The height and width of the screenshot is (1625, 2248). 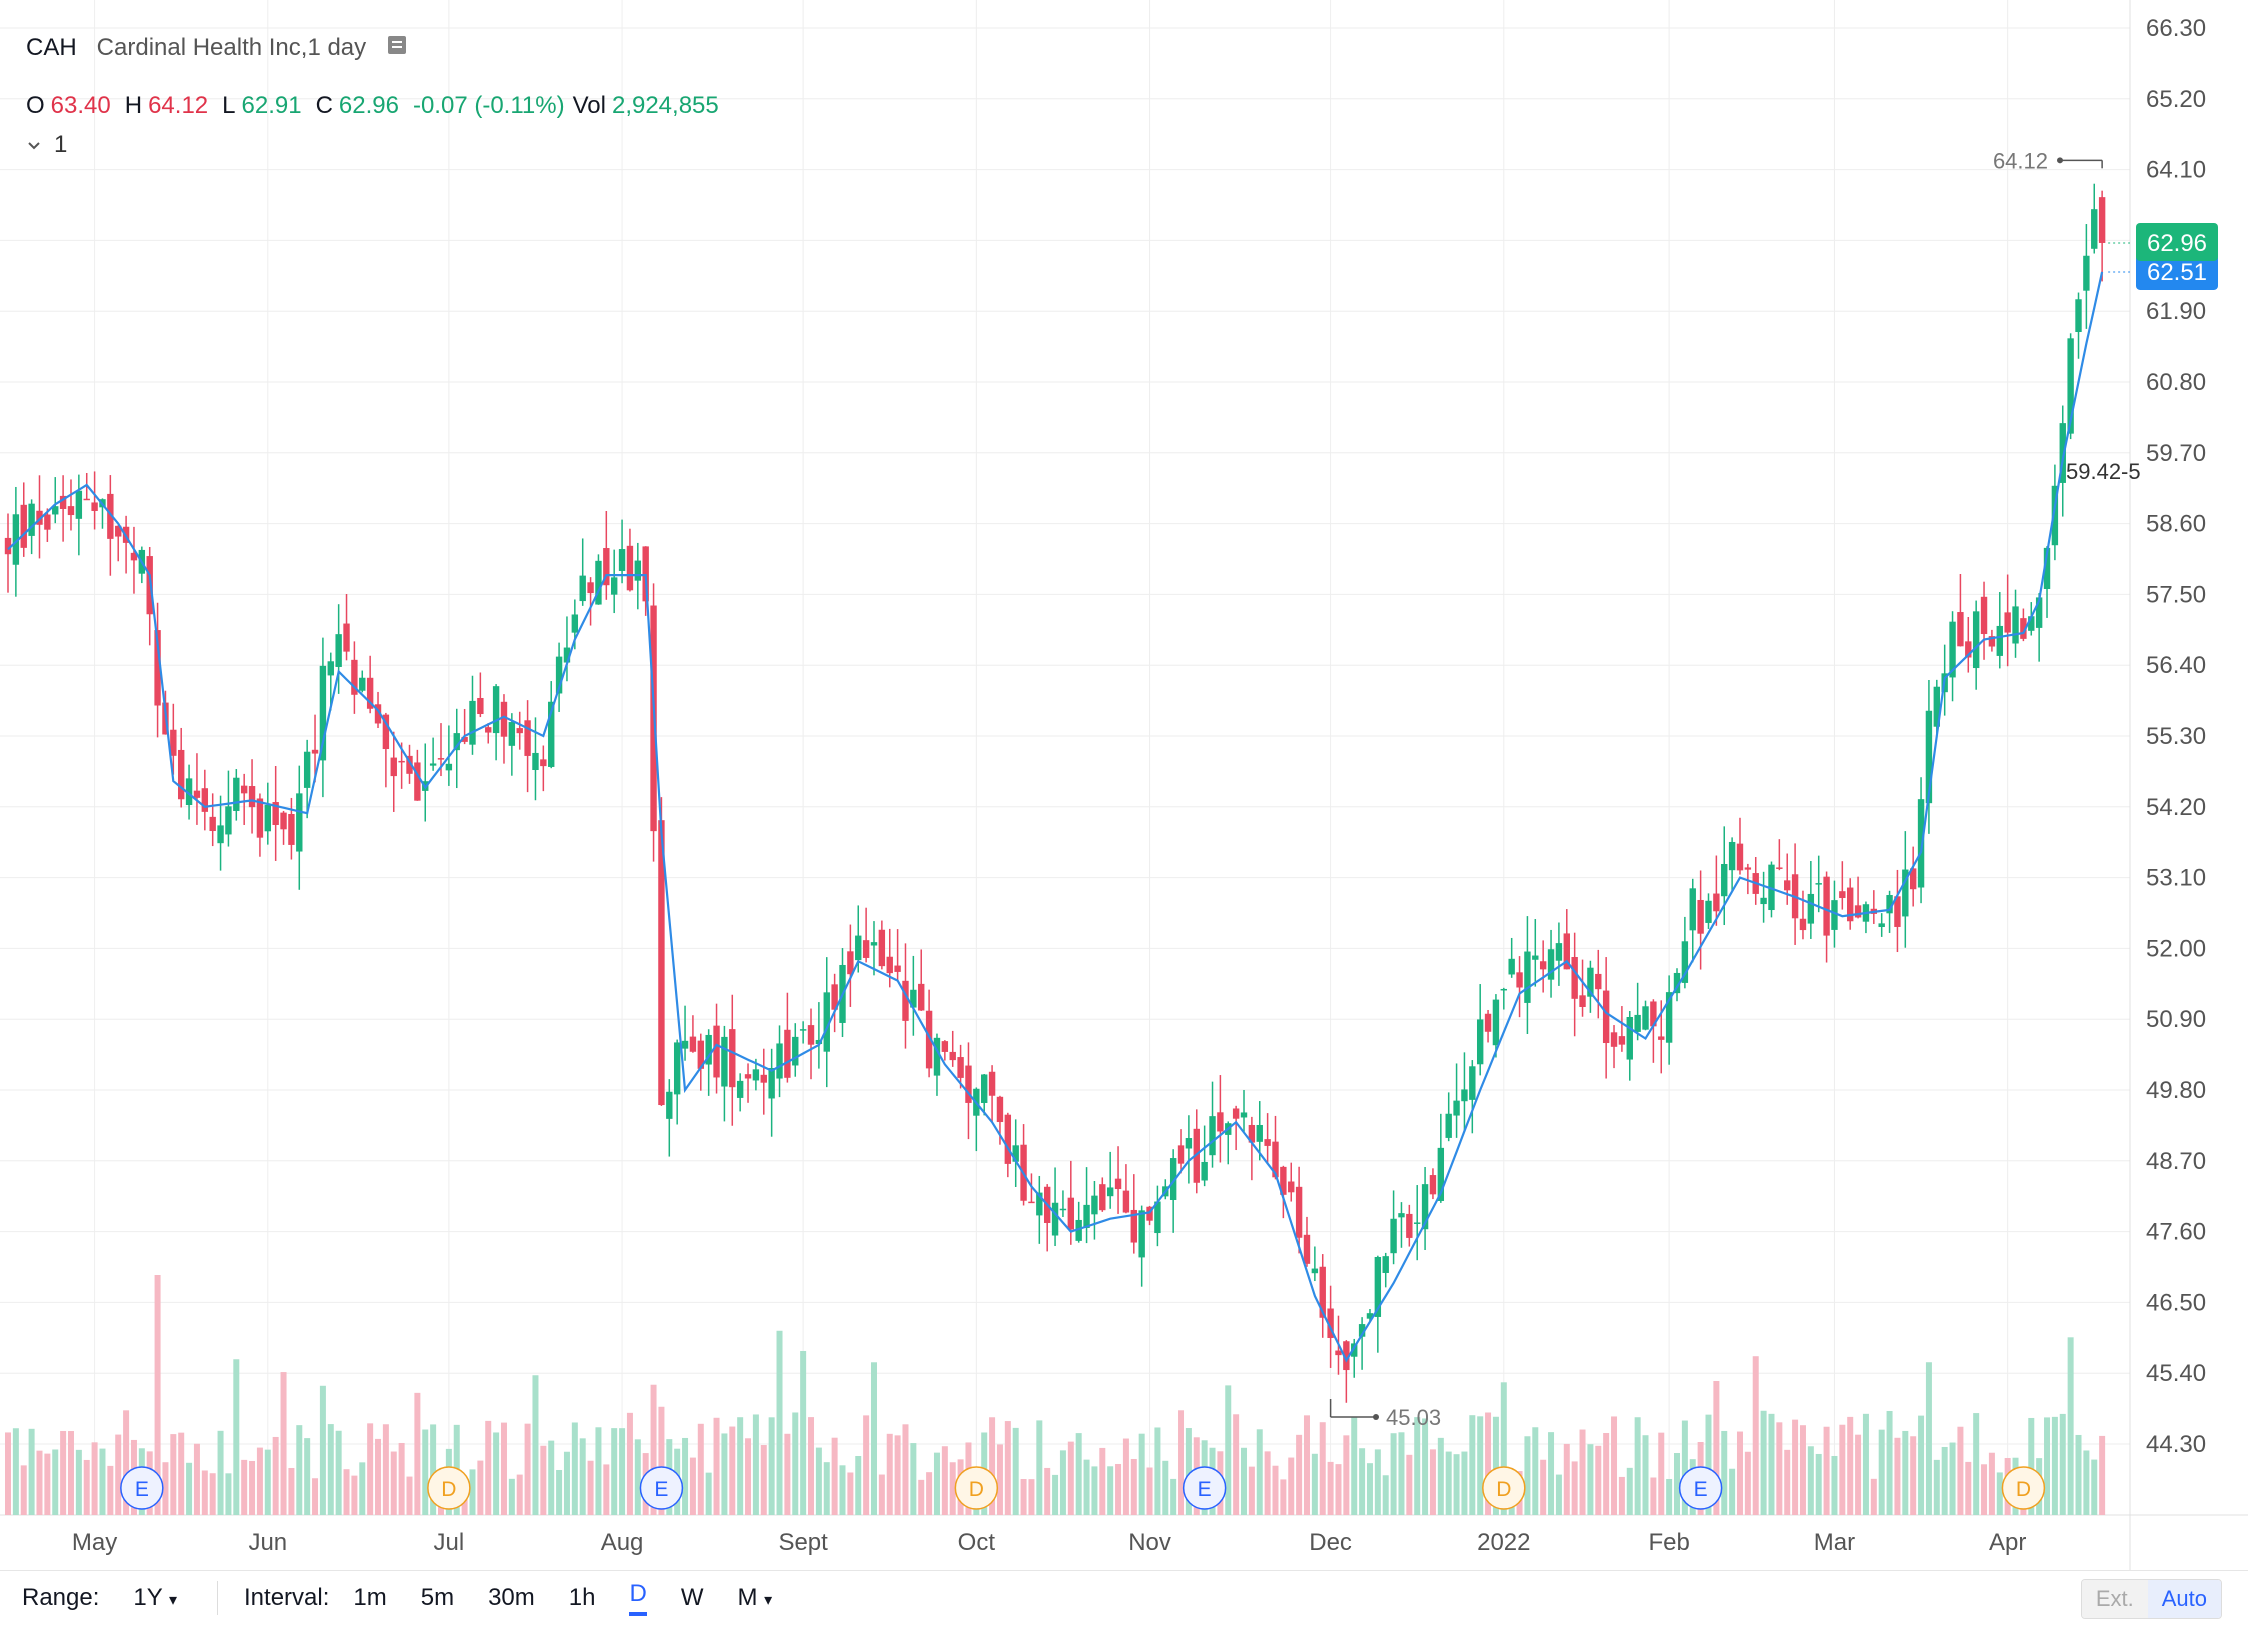 I want to click on earnings-marker, so click(x=661, y=1488).